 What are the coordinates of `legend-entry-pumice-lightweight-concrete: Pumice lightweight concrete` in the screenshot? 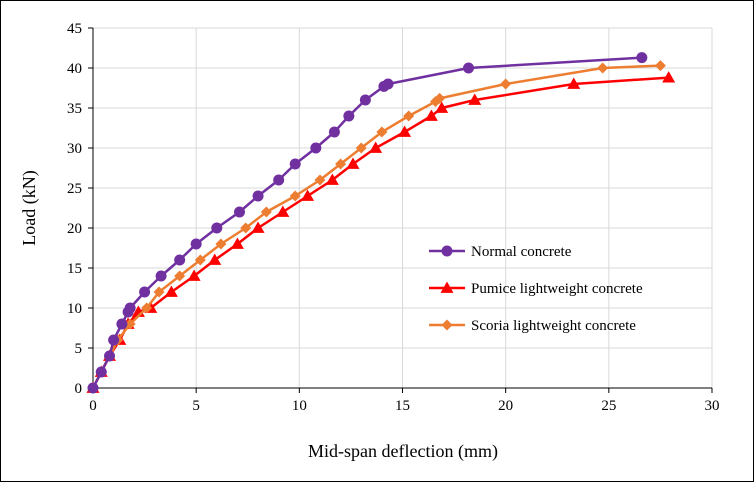 It's located at (536, 289).